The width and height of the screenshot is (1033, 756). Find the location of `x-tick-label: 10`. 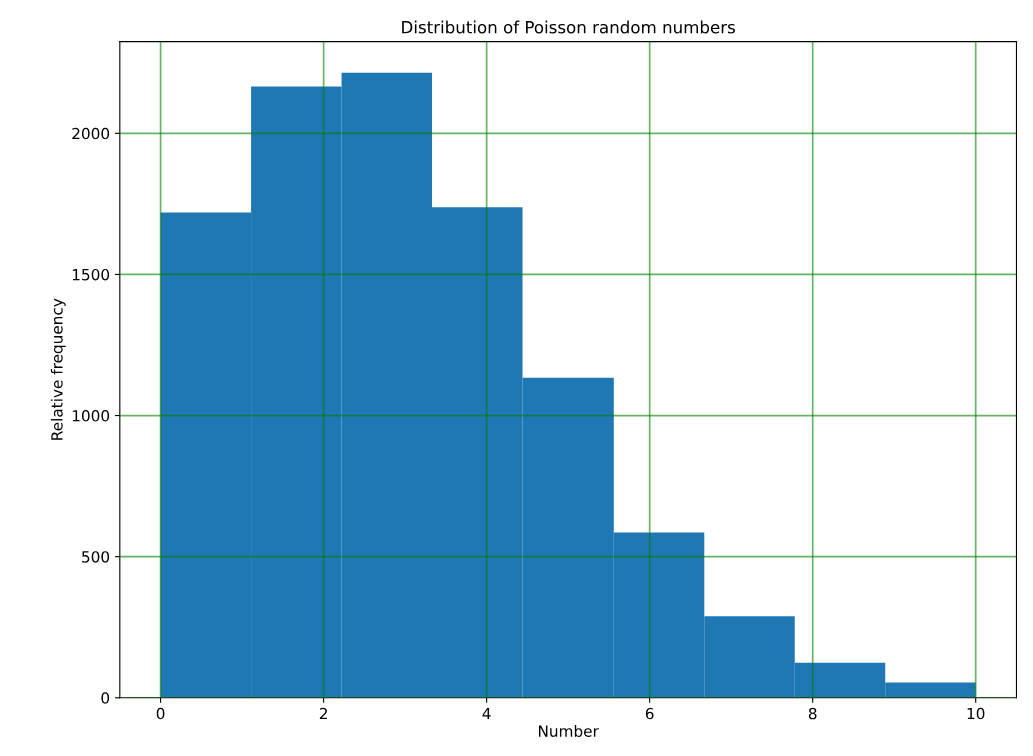

x-tick-label: 10 is located at coordinates (976, 713).